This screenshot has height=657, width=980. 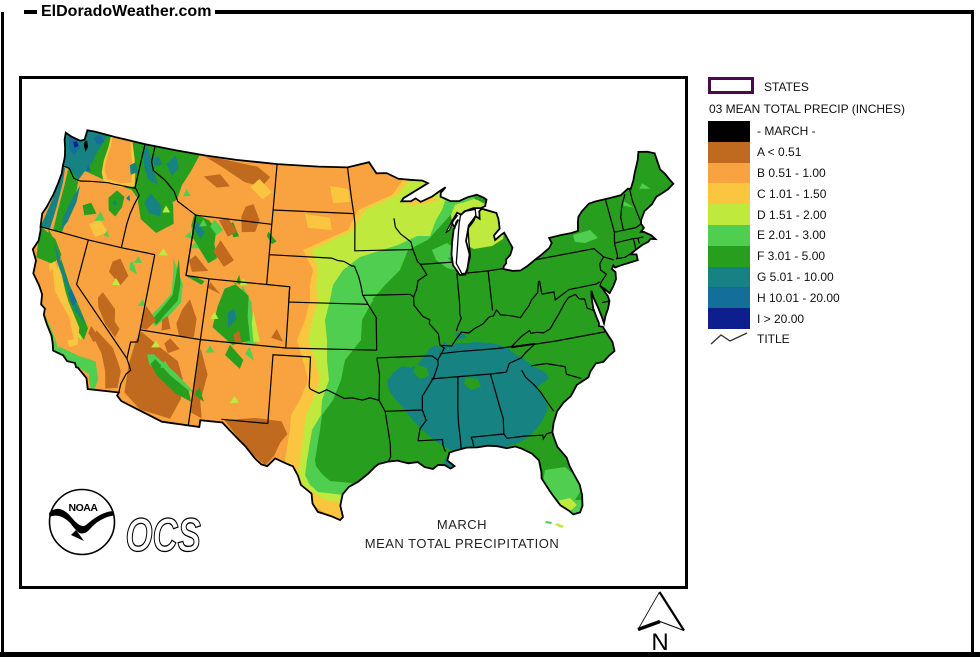 I want to click on svg-text: N, so click(x=659, y=641).